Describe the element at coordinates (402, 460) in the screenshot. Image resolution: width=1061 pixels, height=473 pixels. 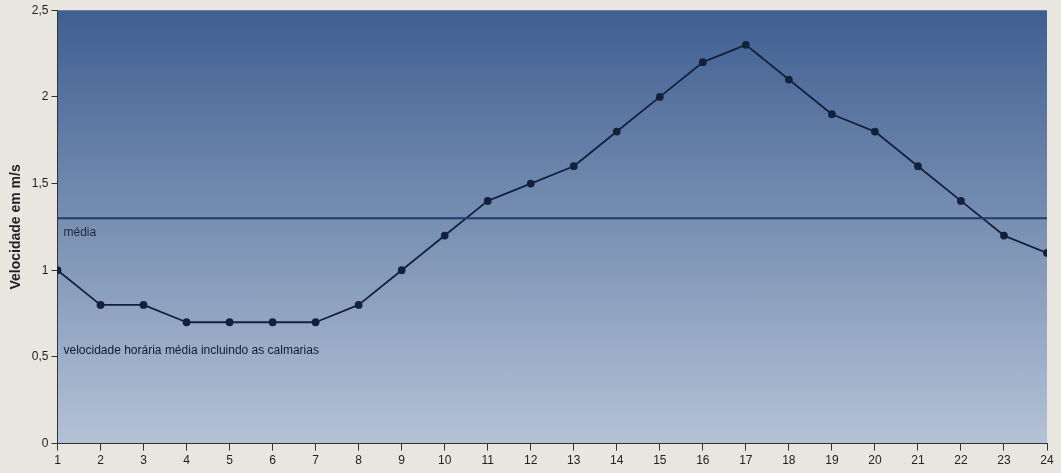
I see `x-tick-label: 9` at that location.